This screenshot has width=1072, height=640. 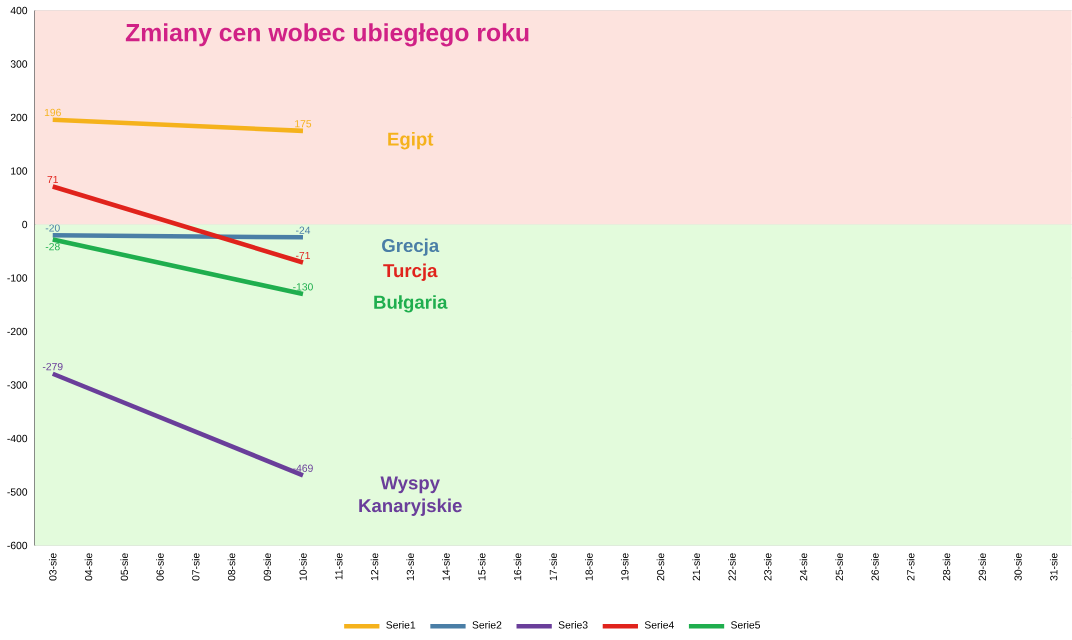 What do you see at coordinates (410, 496) in the screenshot?
I see `annotation: Wyspy Kanaryjskie` at bounding box center [410, 496].